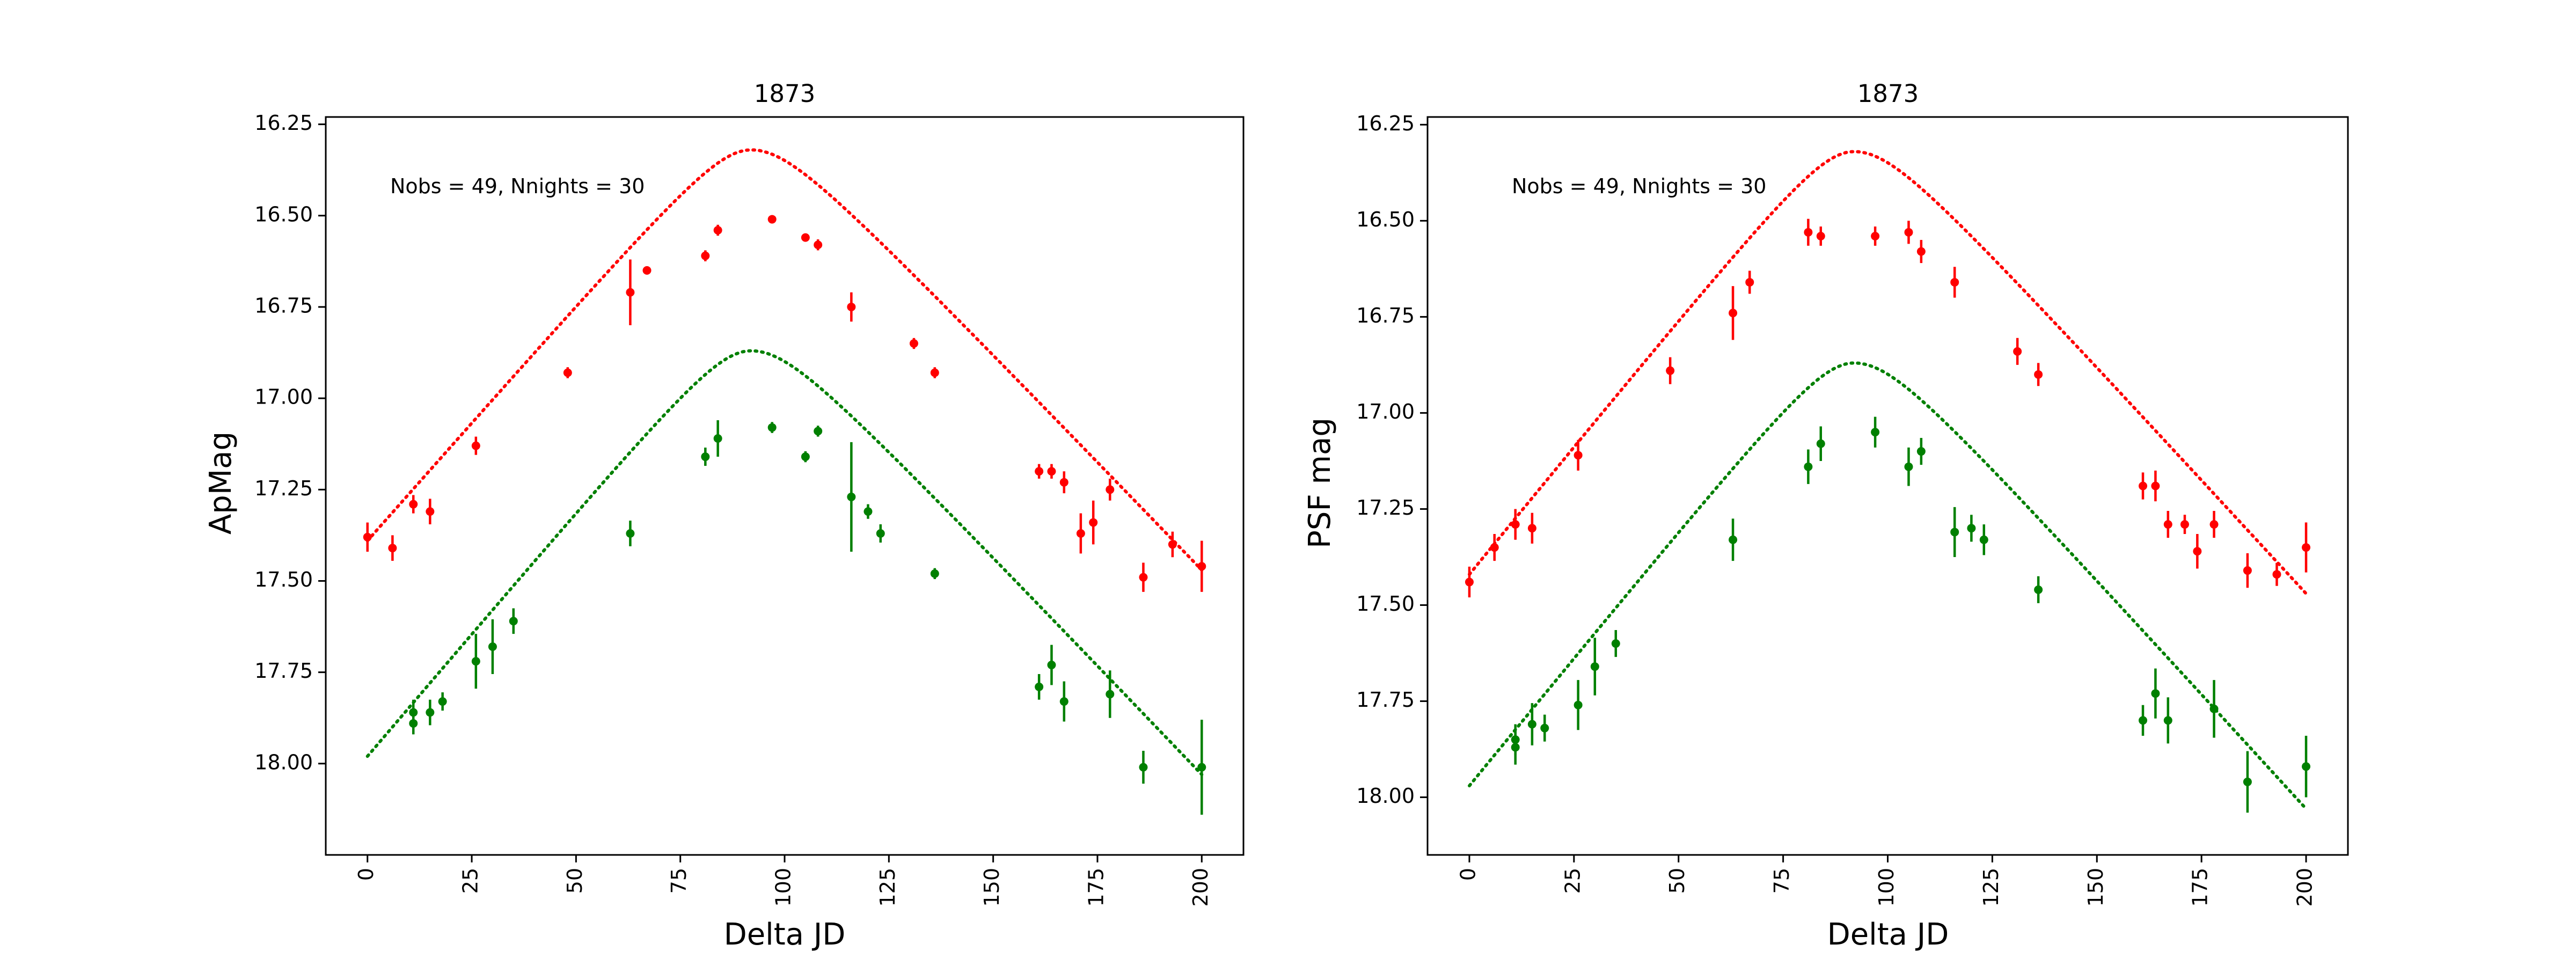  Describe the element at coordinates (517, 186) in the screenshot. I see `stats-annotation: Nobs = 49, Nnights = 30` at that location.